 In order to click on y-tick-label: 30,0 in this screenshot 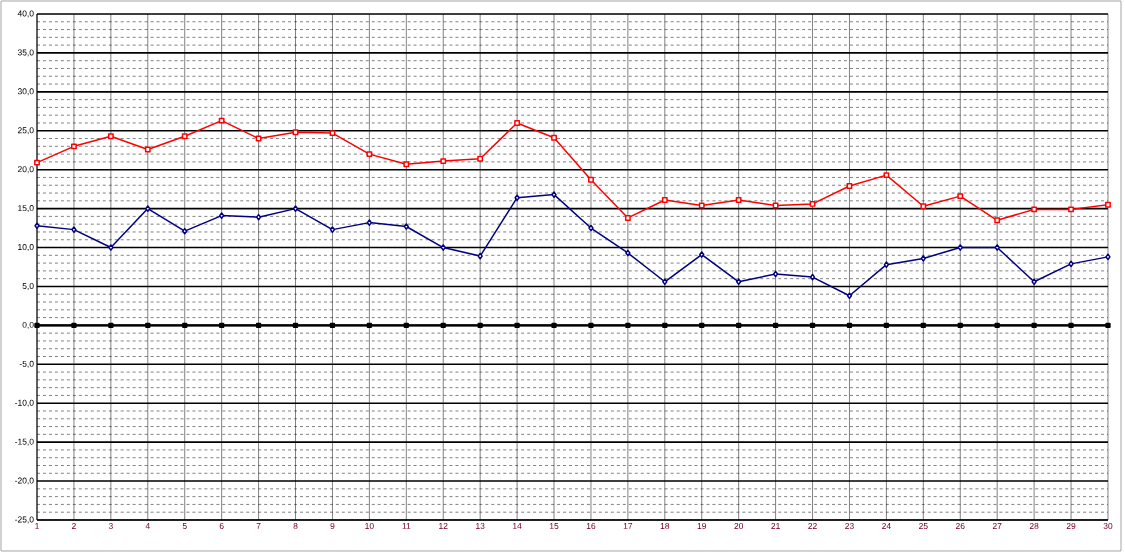, I will do `click(25, 92)`.